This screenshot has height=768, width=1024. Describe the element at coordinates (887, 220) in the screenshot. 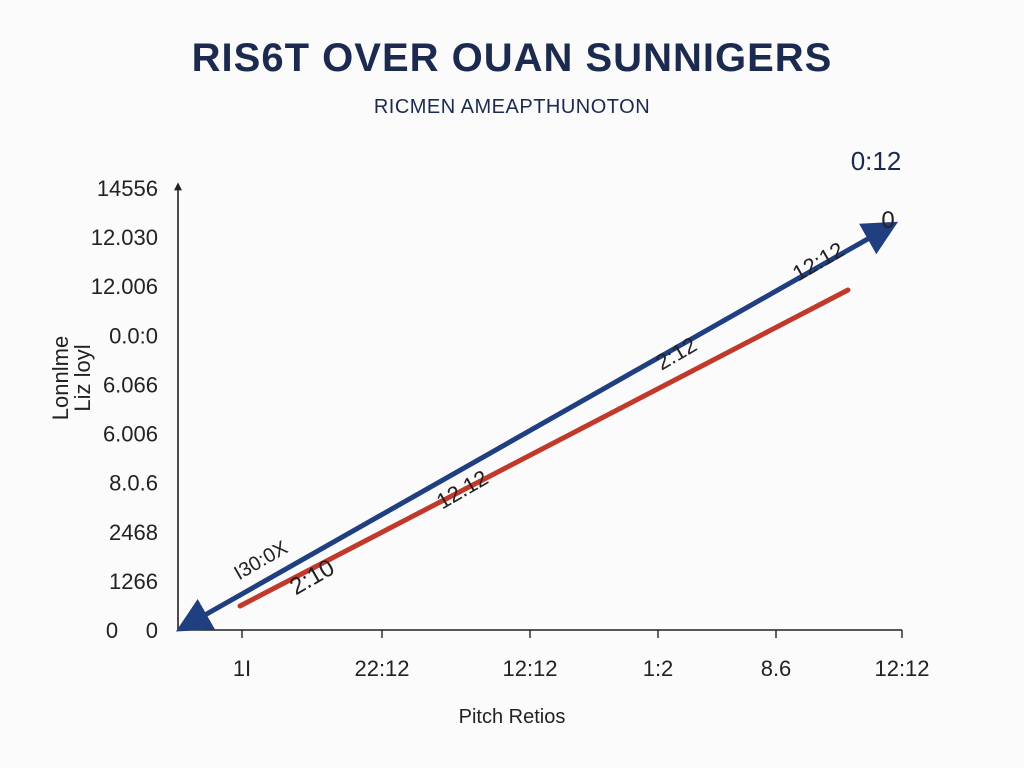

I see `annotation-label: 0` at that location.